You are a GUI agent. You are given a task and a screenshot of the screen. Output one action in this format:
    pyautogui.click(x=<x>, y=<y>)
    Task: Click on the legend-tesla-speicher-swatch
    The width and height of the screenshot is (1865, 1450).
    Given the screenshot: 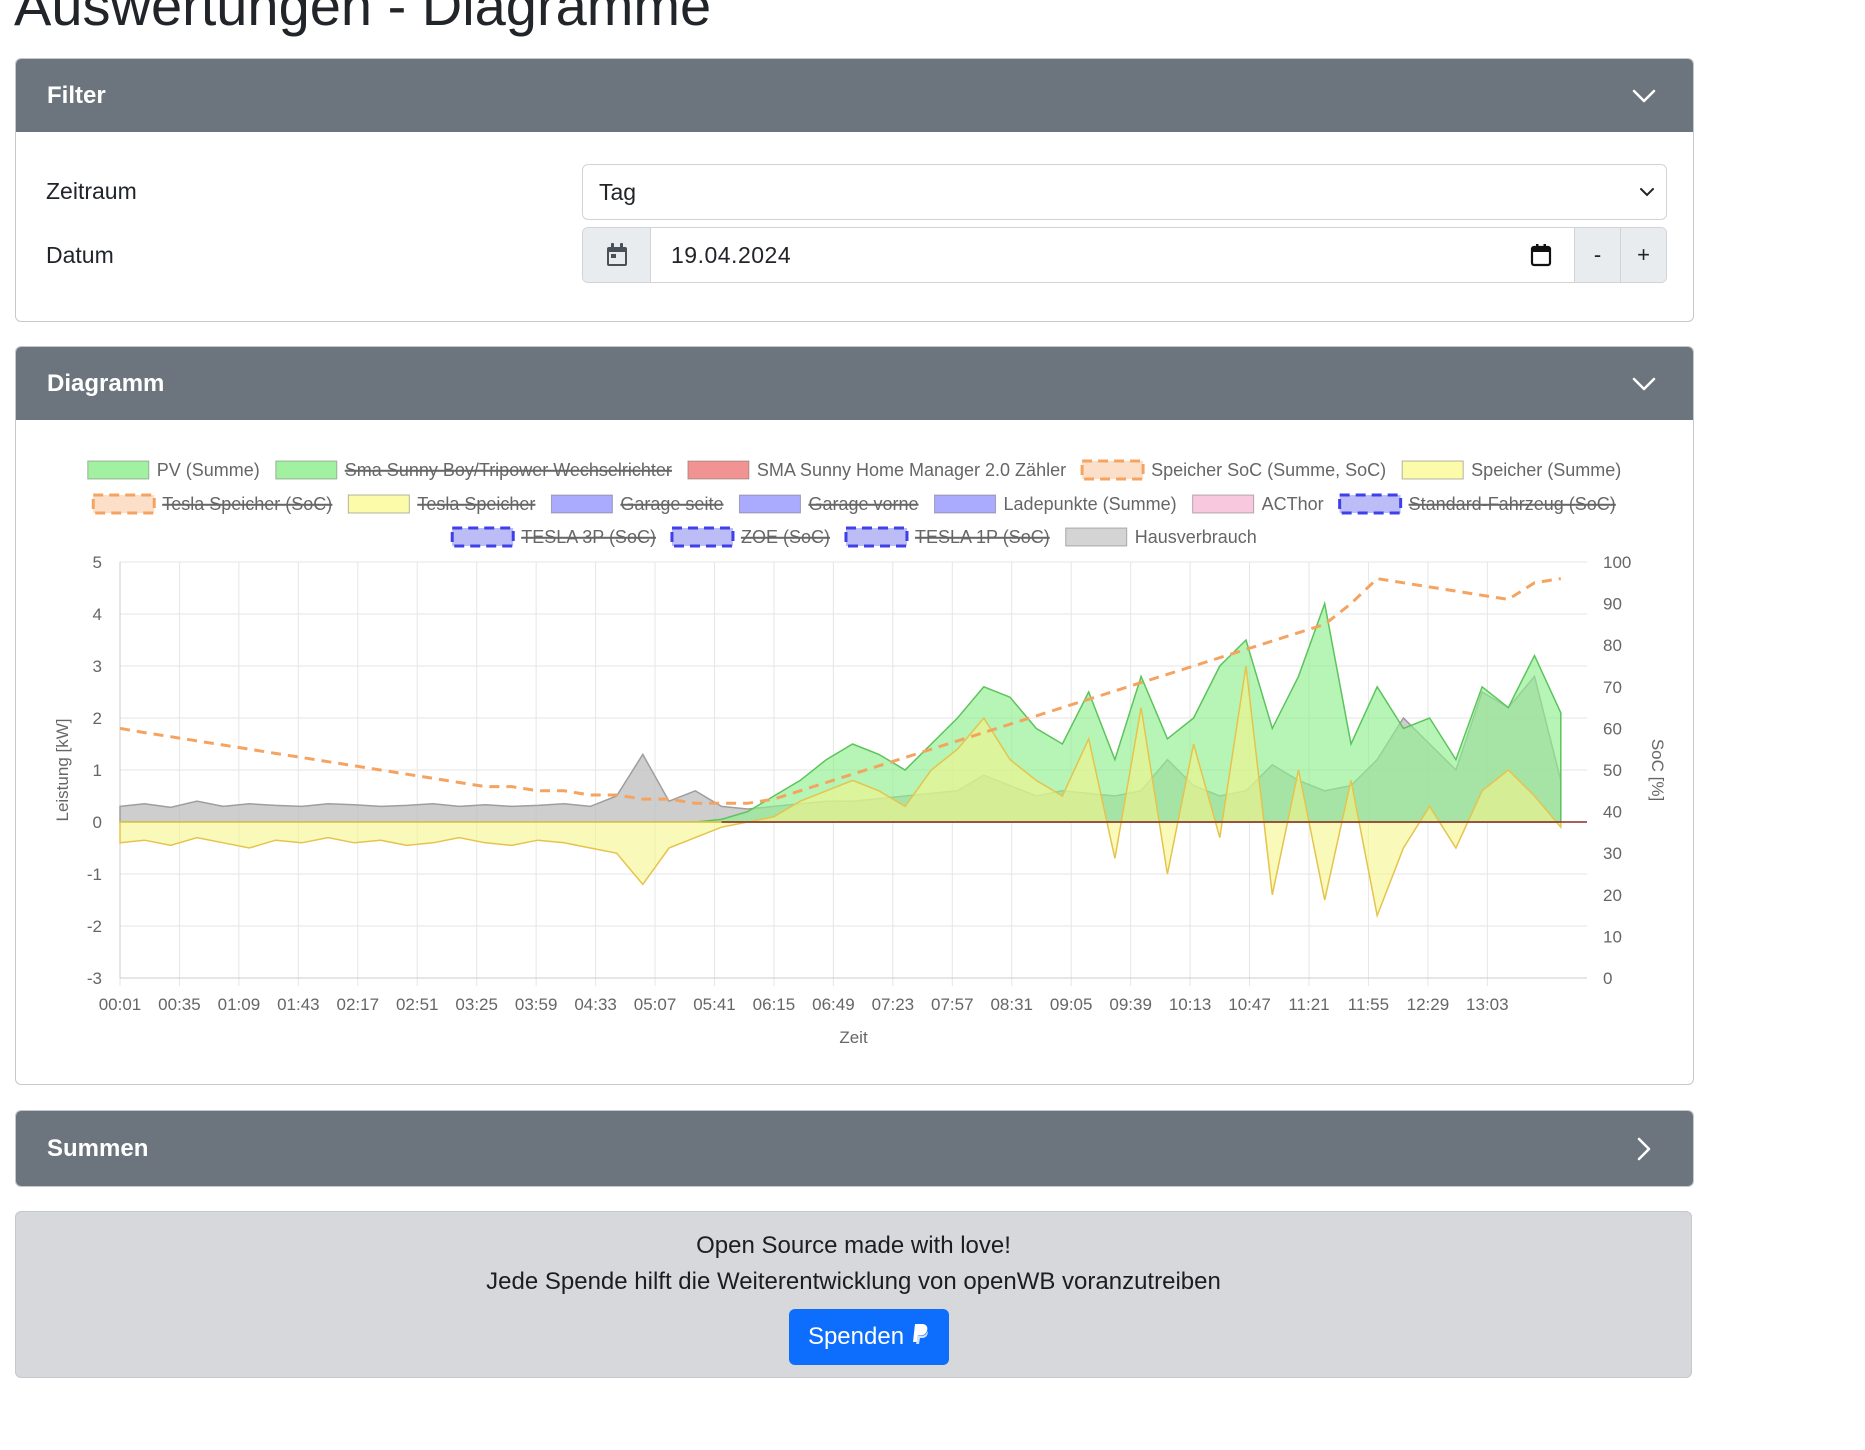 What is the action you would take?
    pyautogui.click(x=378, y=504)
    